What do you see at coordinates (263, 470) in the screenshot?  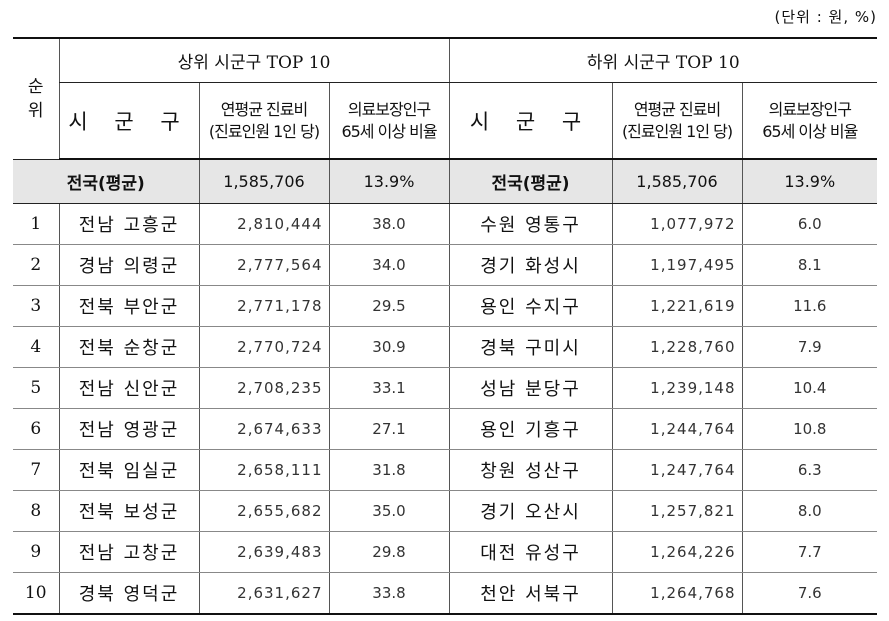 I see `top-cost-cell: 2,658,111` at bounding box center [263, 470].